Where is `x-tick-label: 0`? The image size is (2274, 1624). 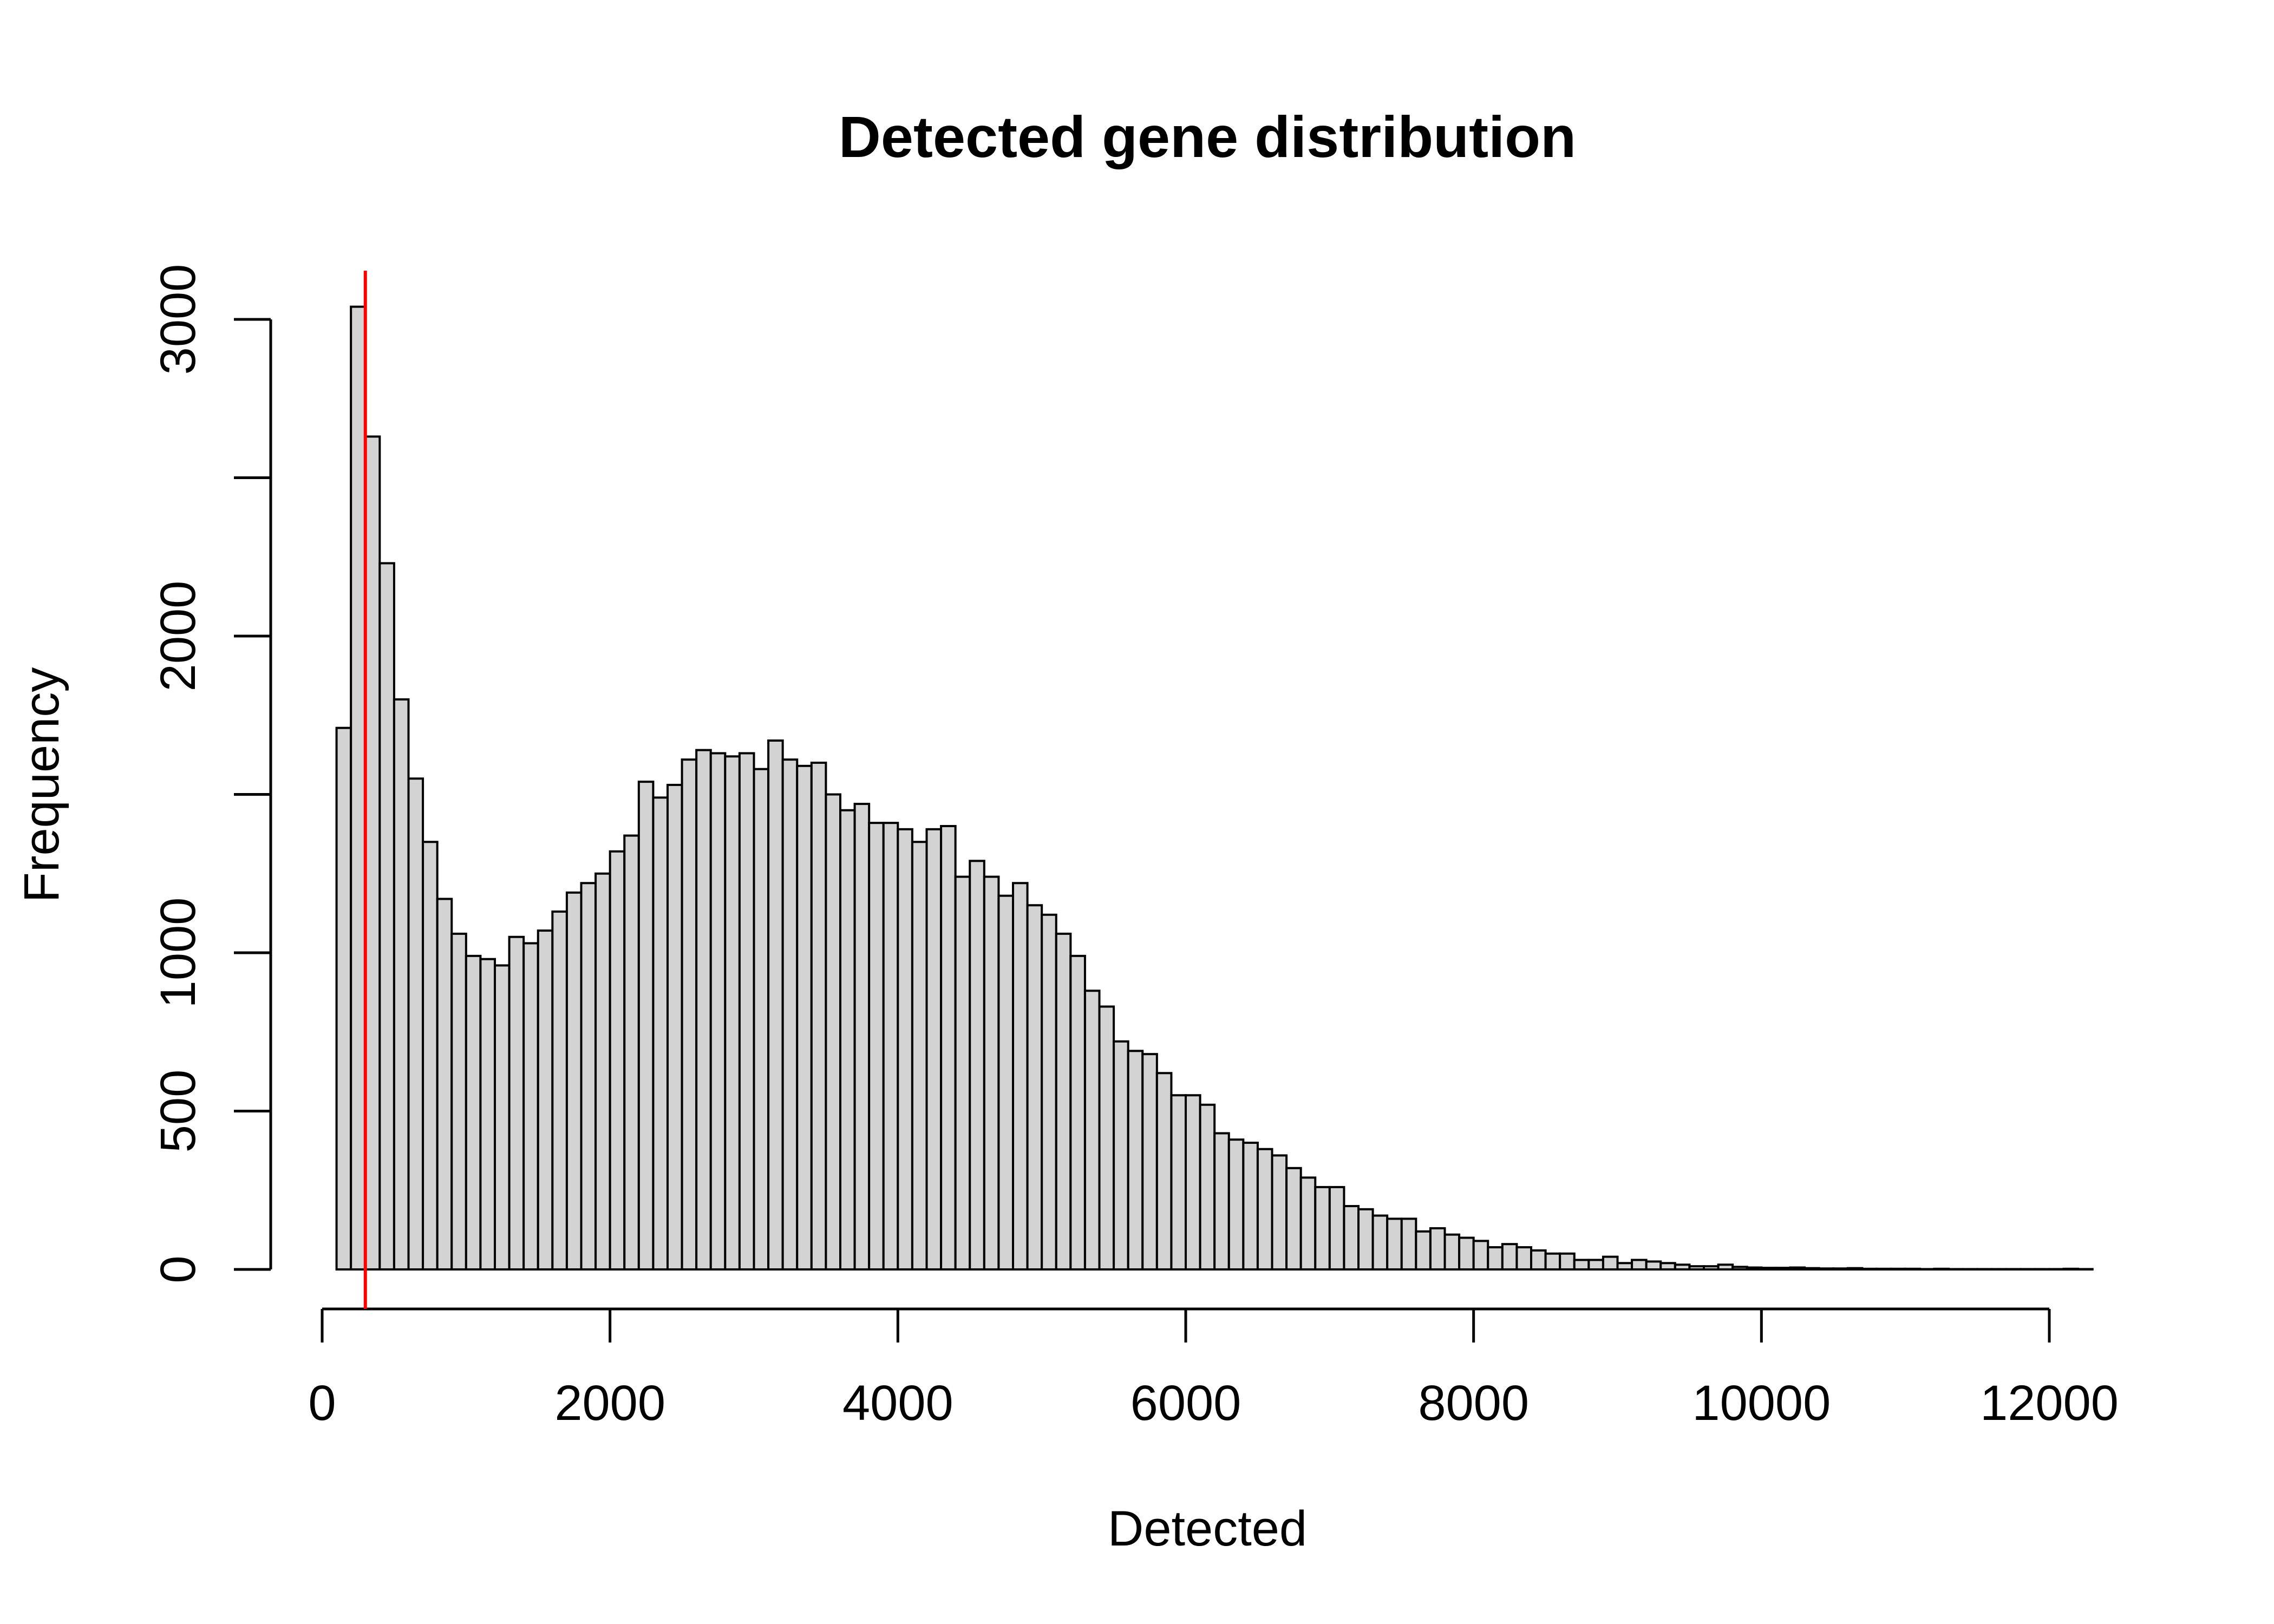 x-tick-label: 0 is located at coordinates (322, 1404).